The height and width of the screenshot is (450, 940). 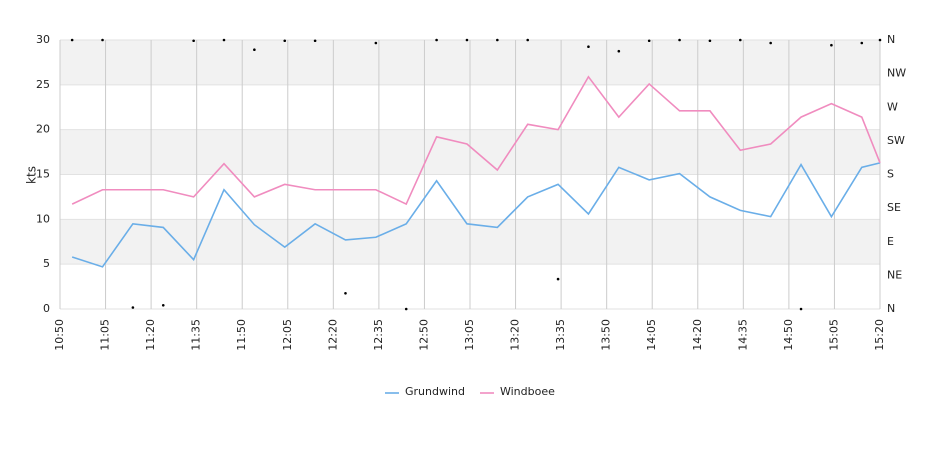 What do you see at coordinates (241, 335) in the screenshot?
I see `x-tick-label: 11:50` at bounding box center [241, 335].